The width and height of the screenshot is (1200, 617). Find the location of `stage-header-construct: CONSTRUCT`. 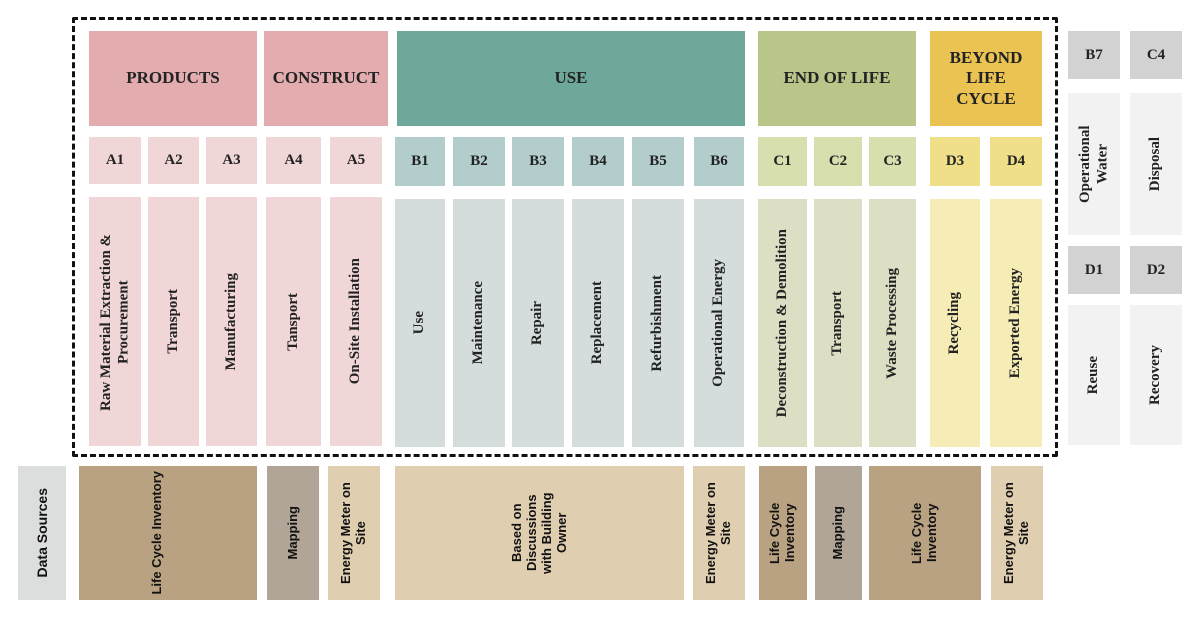

stage-header-construct: CONSTRUCT is located at coordinates (326, 78).